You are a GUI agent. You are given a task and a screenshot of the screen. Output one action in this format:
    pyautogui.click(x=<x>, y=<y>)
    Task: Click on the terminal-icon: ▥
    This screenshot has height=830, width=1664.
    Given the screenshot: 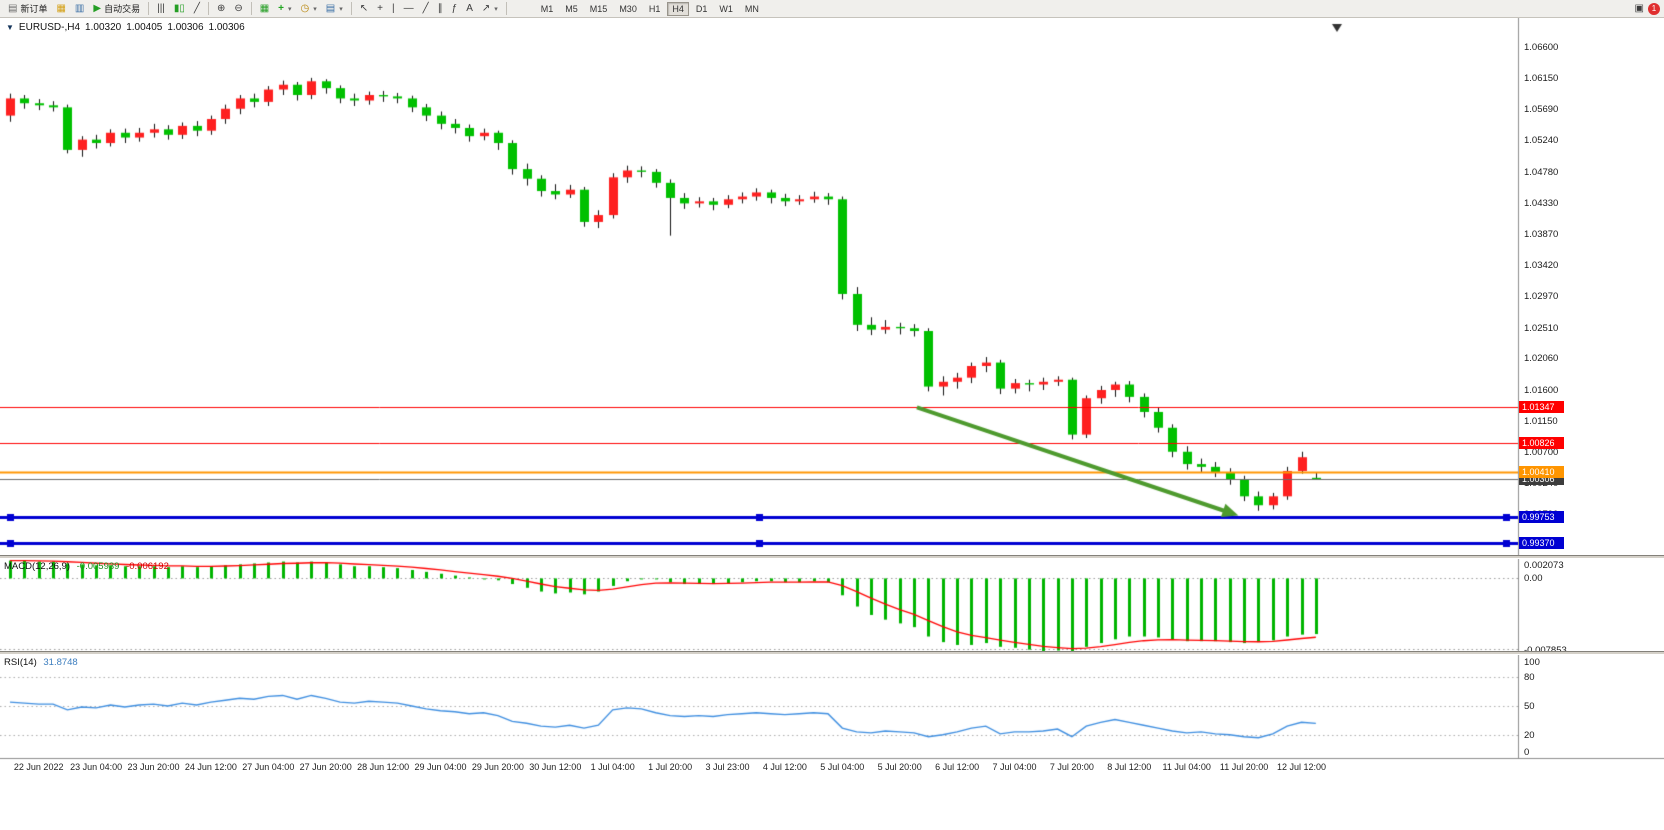 What is the action you would take?
    pyautogui.click(x=79, y=8)
    